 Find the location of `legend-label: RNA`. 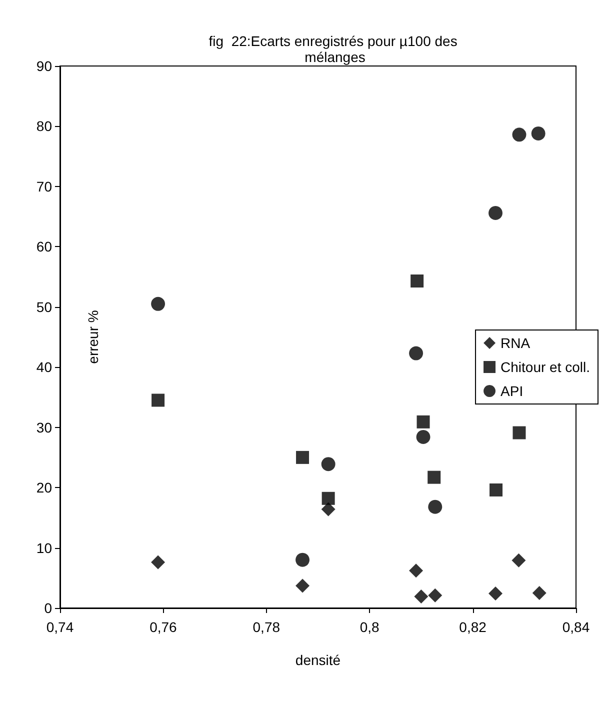

legend-label: RNA is located at coordinates (515, 343).